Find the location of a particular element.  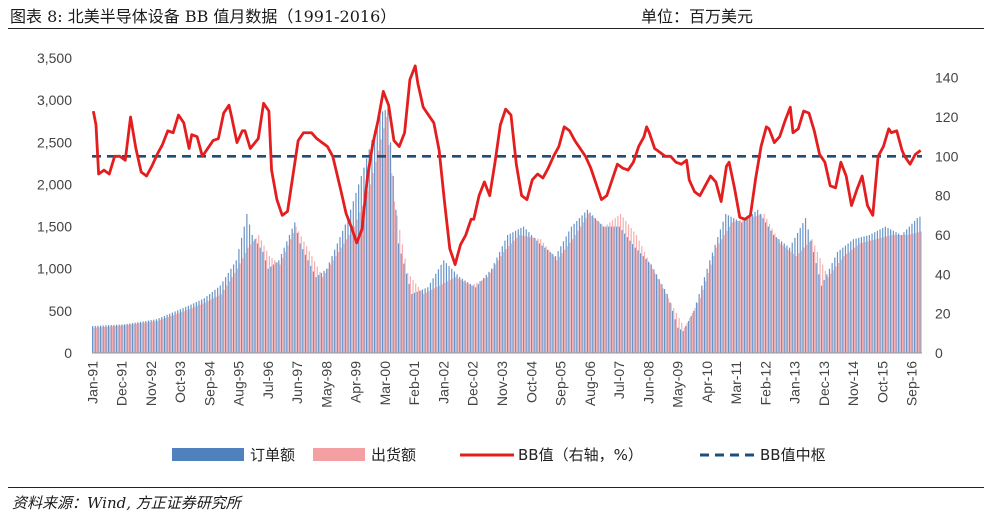

x-tick-label: Nov-03 is located at coordinates (502, 383).